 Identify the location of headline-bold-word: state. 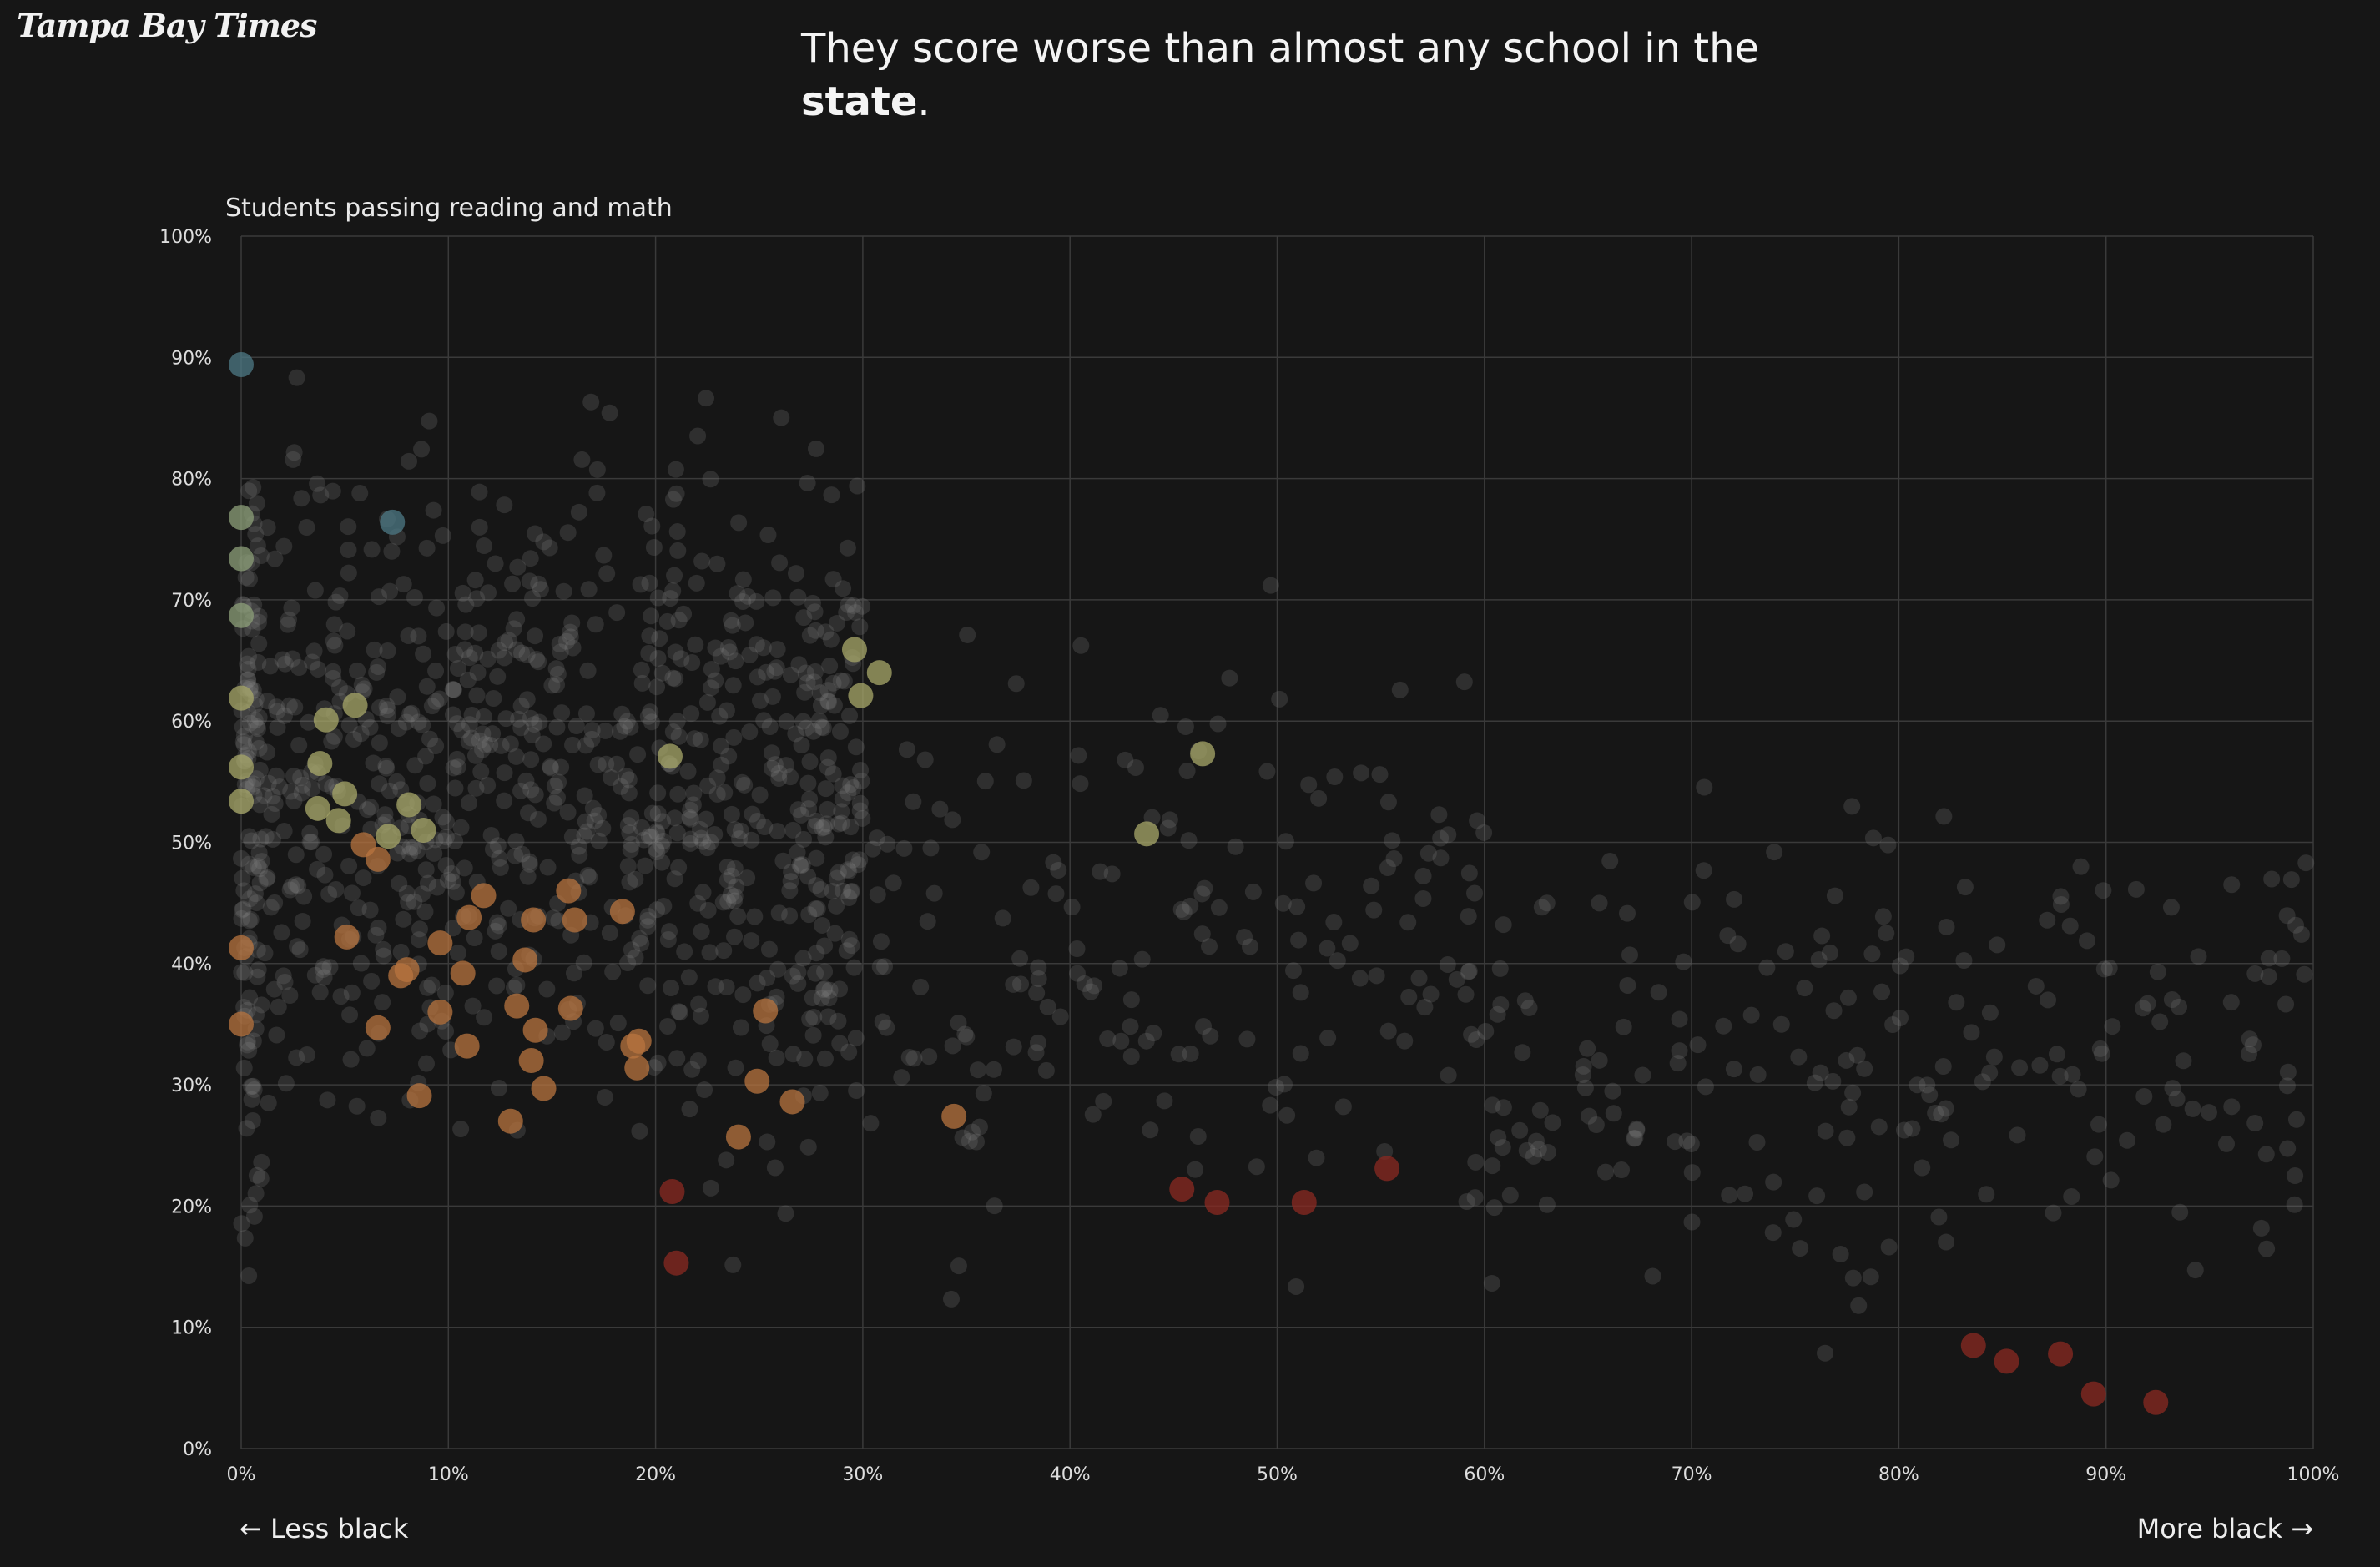
(859, 101).